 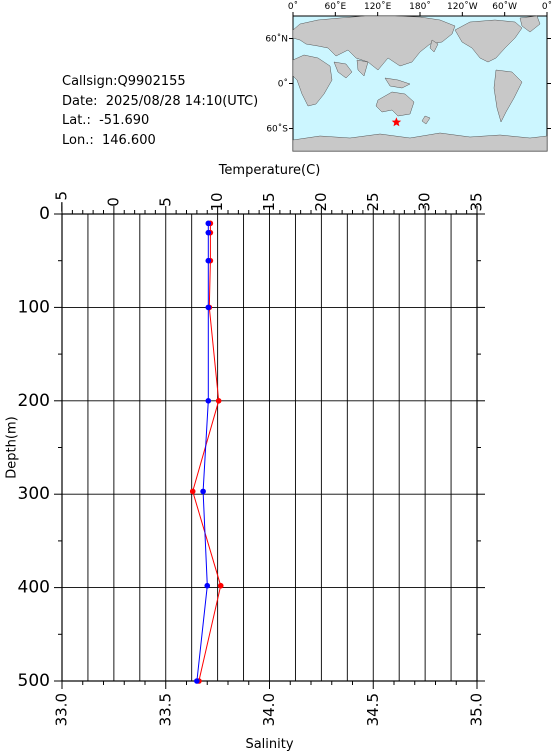 What do you see at coordinates (420, 70) in the screenshot?
I see `map-ticks` at bounding box center [420, 70].